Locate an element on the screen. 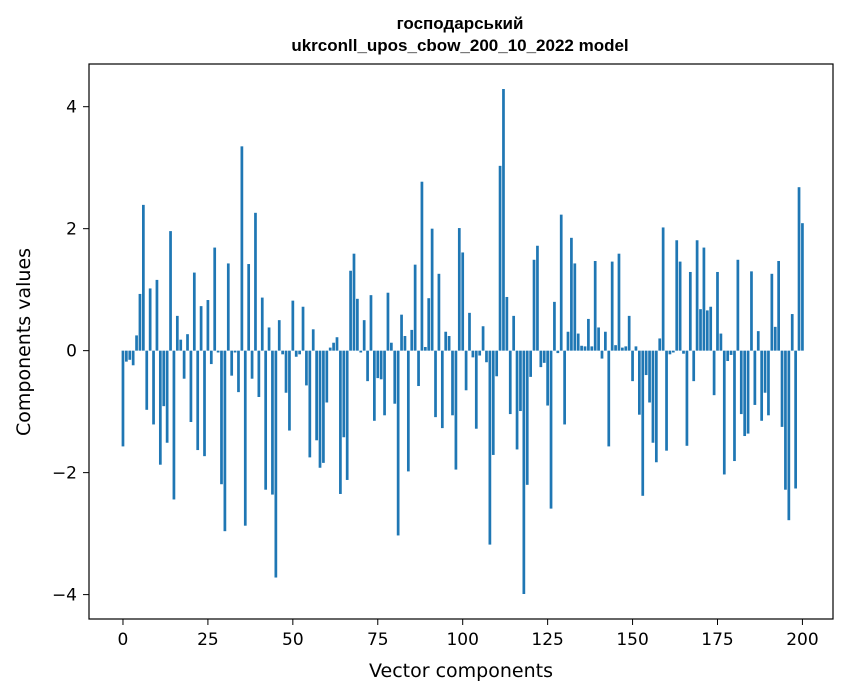 This screenshot has width=847, height=700. x-tick-label: 175 is located at coordinates (717, 640).